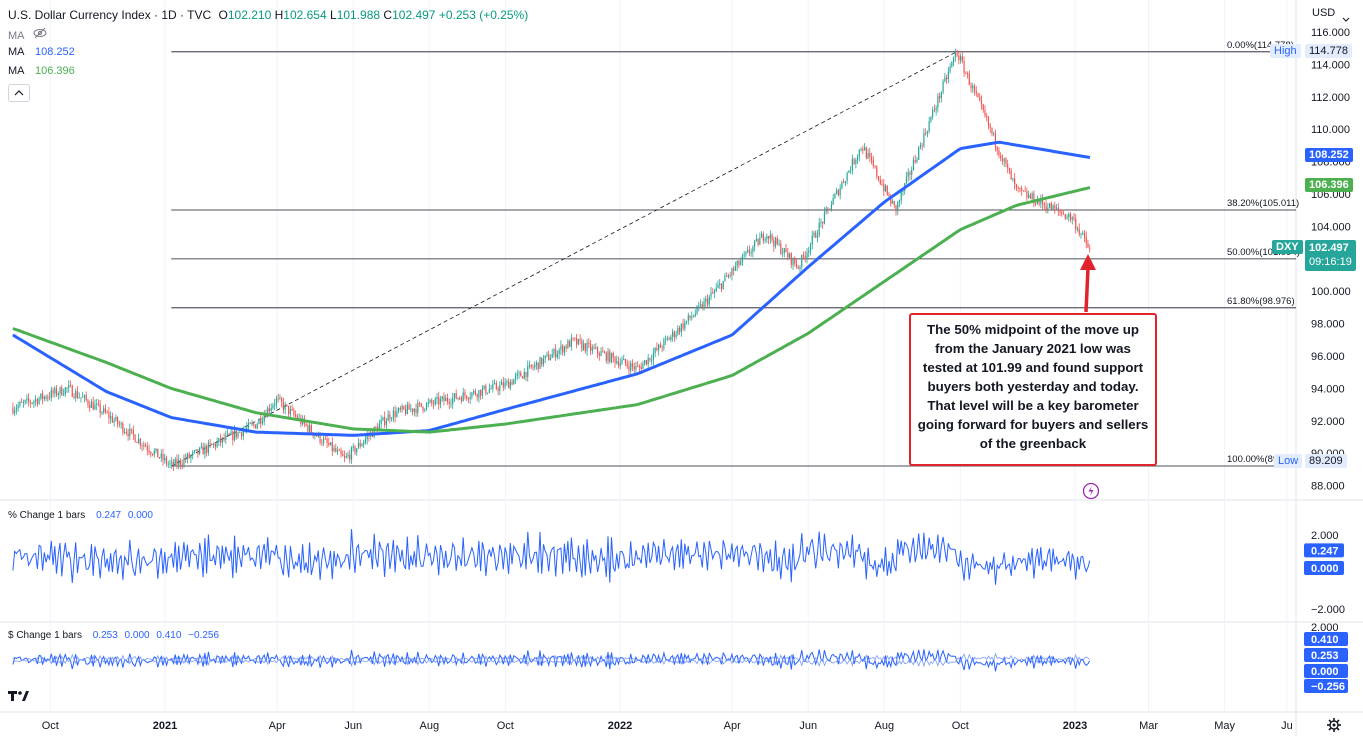 The width and height of the screenshot is (1363, 738). What do you see at coordinates (1330, 262) in the screenshot?
I see `bar-countdown: 09:16:19` at bounding box center [1330, 262].